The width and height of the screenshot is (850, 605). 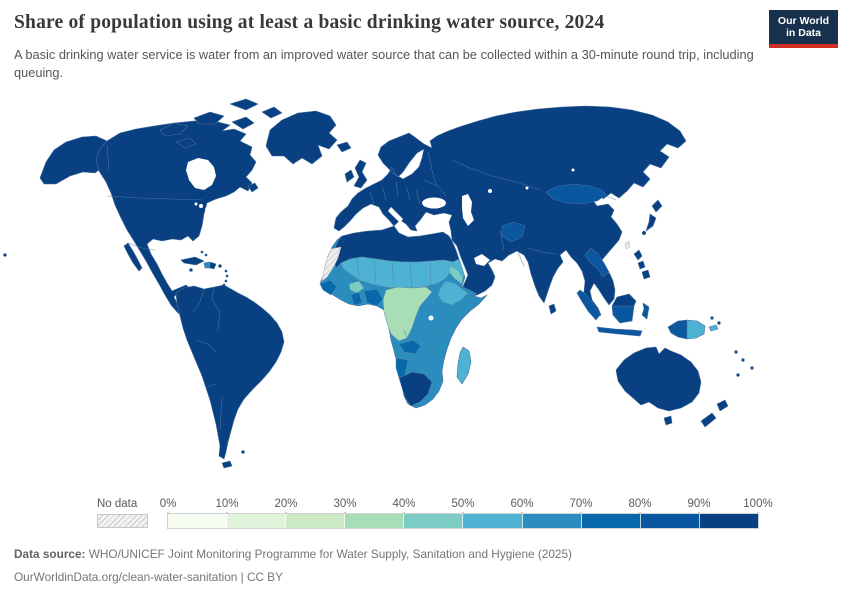 I want to click on region-united-kingdom, so click(x=360, y=174).